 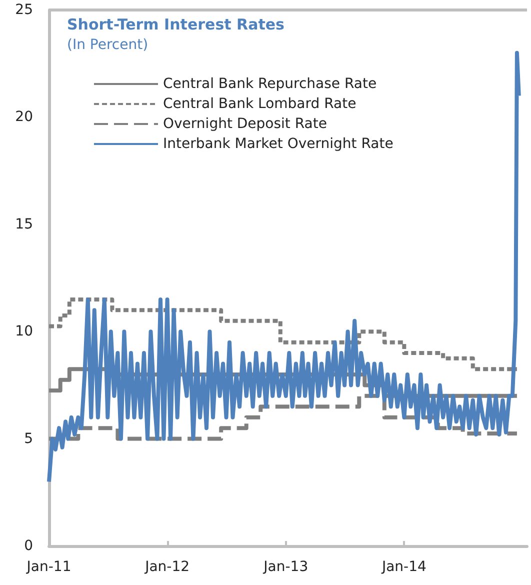 What do you see at coordinates (245, 124) in the screenshot?
I see `legend-label: Overnight Deposit Rate` at bounding box center [245, 124].